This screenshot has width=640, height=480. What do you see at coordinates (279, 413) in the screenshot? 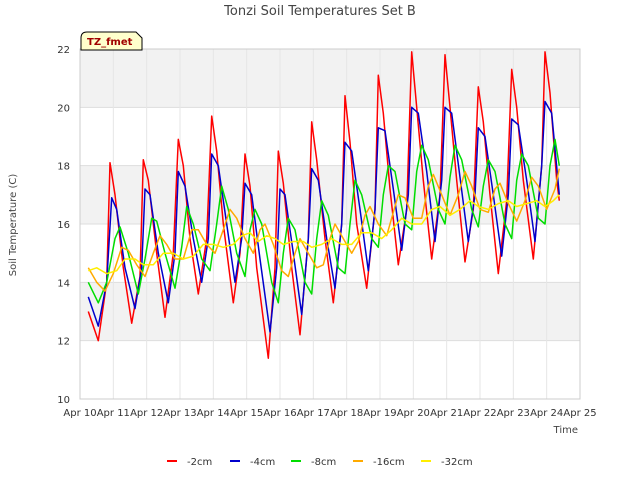
I see `x-tick-label: Apr 16` at bounding box center [279, 413].